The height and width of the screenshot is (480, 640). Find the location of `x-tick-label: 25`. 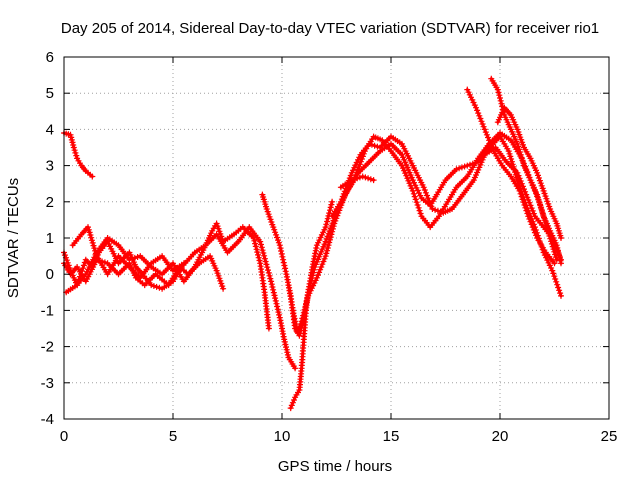

x-tick-label: 25 is located at coordinates (609, 436).